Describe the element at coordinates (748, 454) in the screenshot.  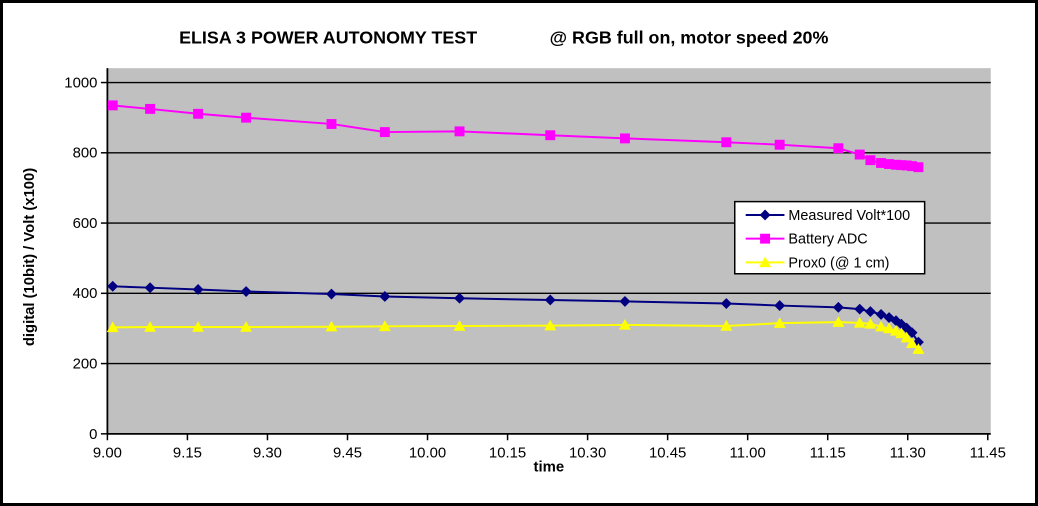
I see `x-tick-label-8: 11.00` at that location.